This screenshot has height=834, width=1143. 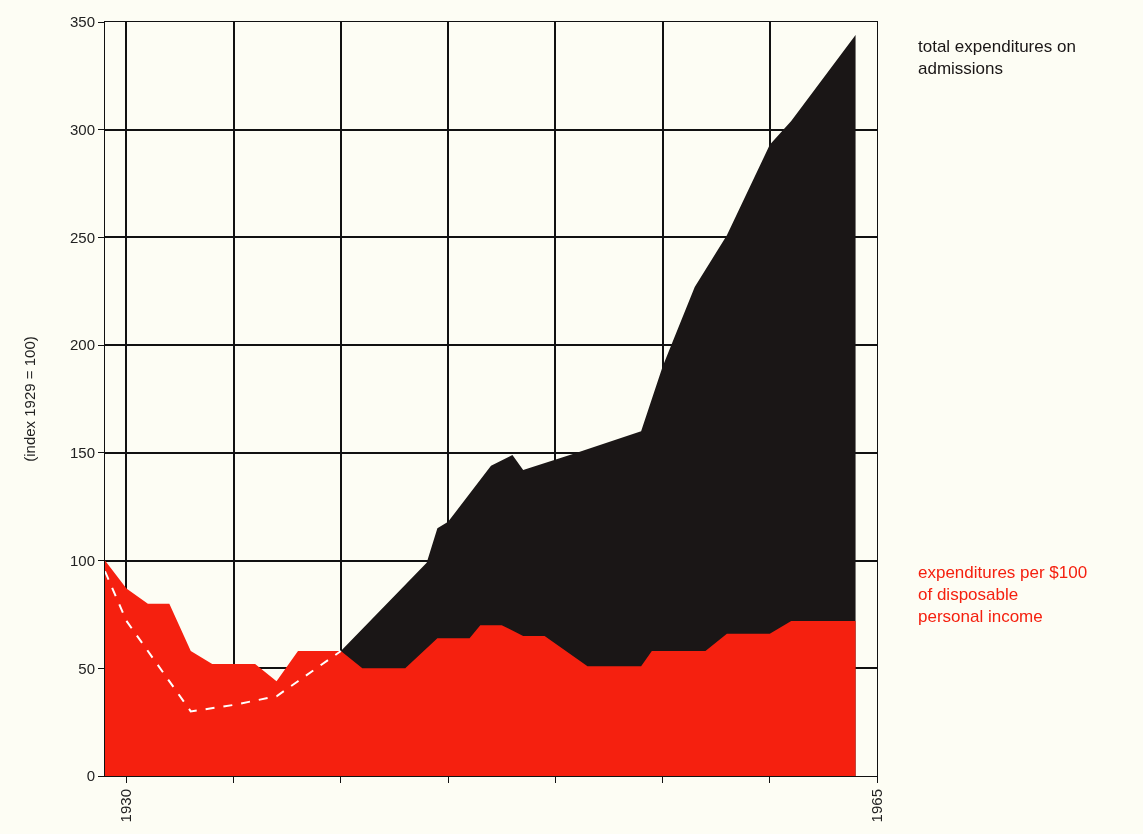 What do you see at coordinates (1003, 595) in the screenshot?
I see `text: expenditures per $100 of disposable personal income` at bounding box center [1003, 595].